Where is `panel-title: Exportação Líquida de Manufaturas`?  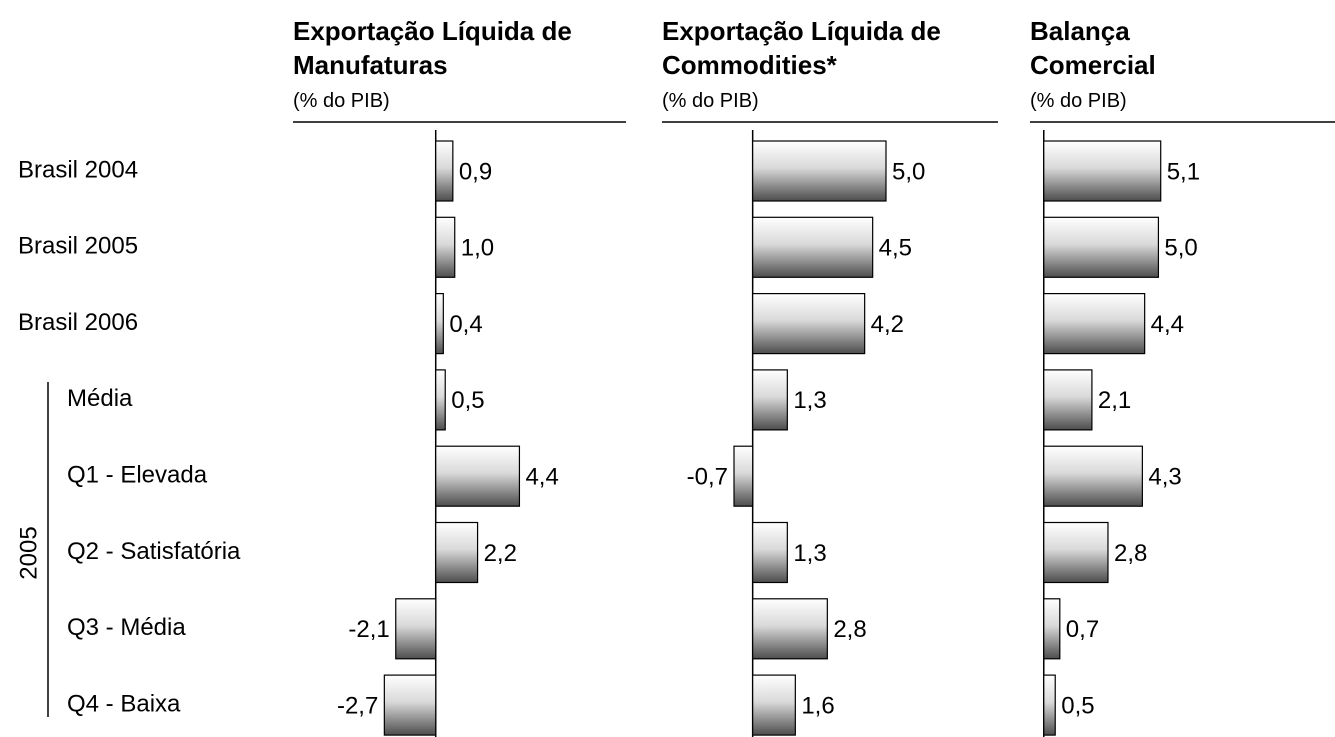 panel-title: Exportação Líquida de Manufaturas is located at coordinates (432, 48).